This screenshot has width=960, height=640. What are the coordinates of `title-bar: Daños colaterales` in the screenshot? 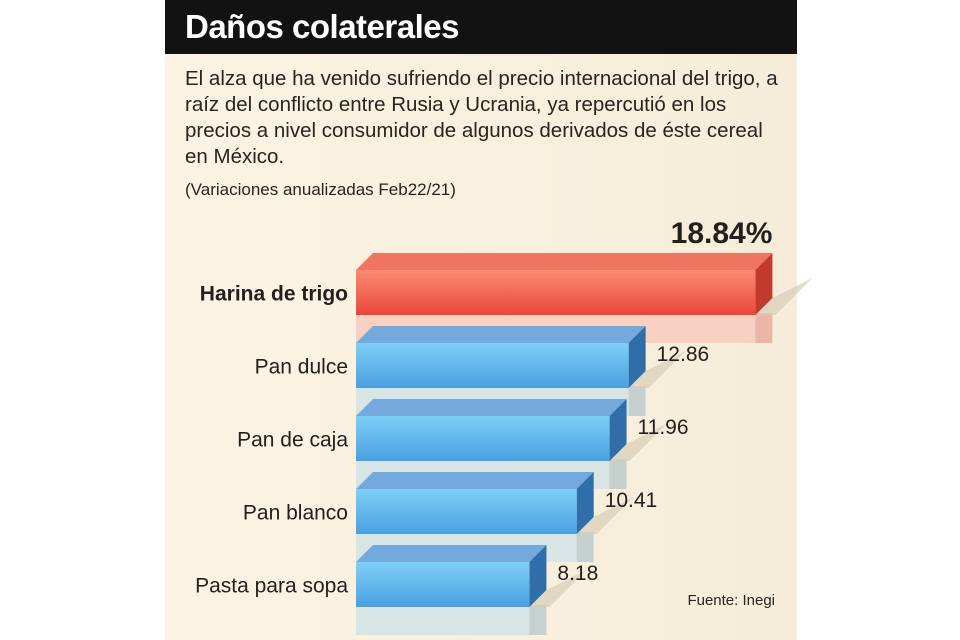 It's located at (481, 27).